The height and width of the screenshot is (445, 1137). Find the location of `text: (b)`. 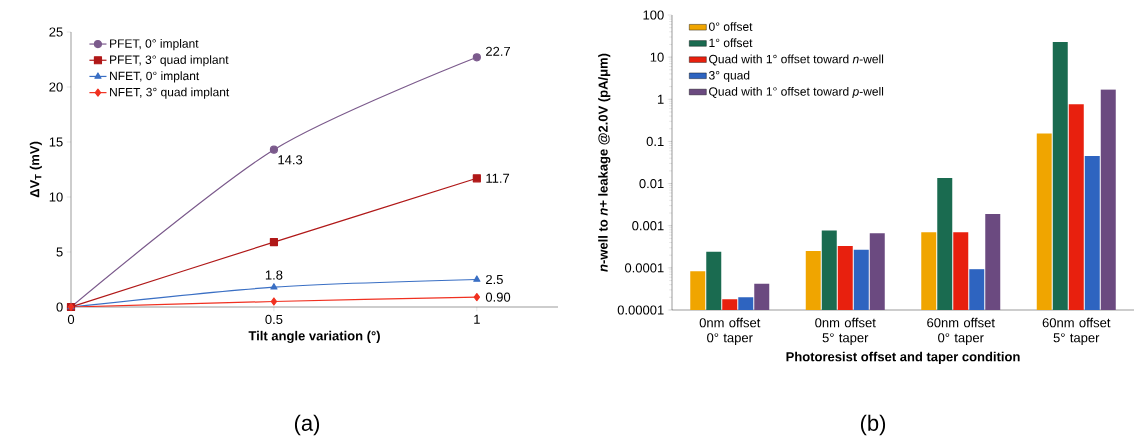

text: (b) is located at coordinates (873, 425).